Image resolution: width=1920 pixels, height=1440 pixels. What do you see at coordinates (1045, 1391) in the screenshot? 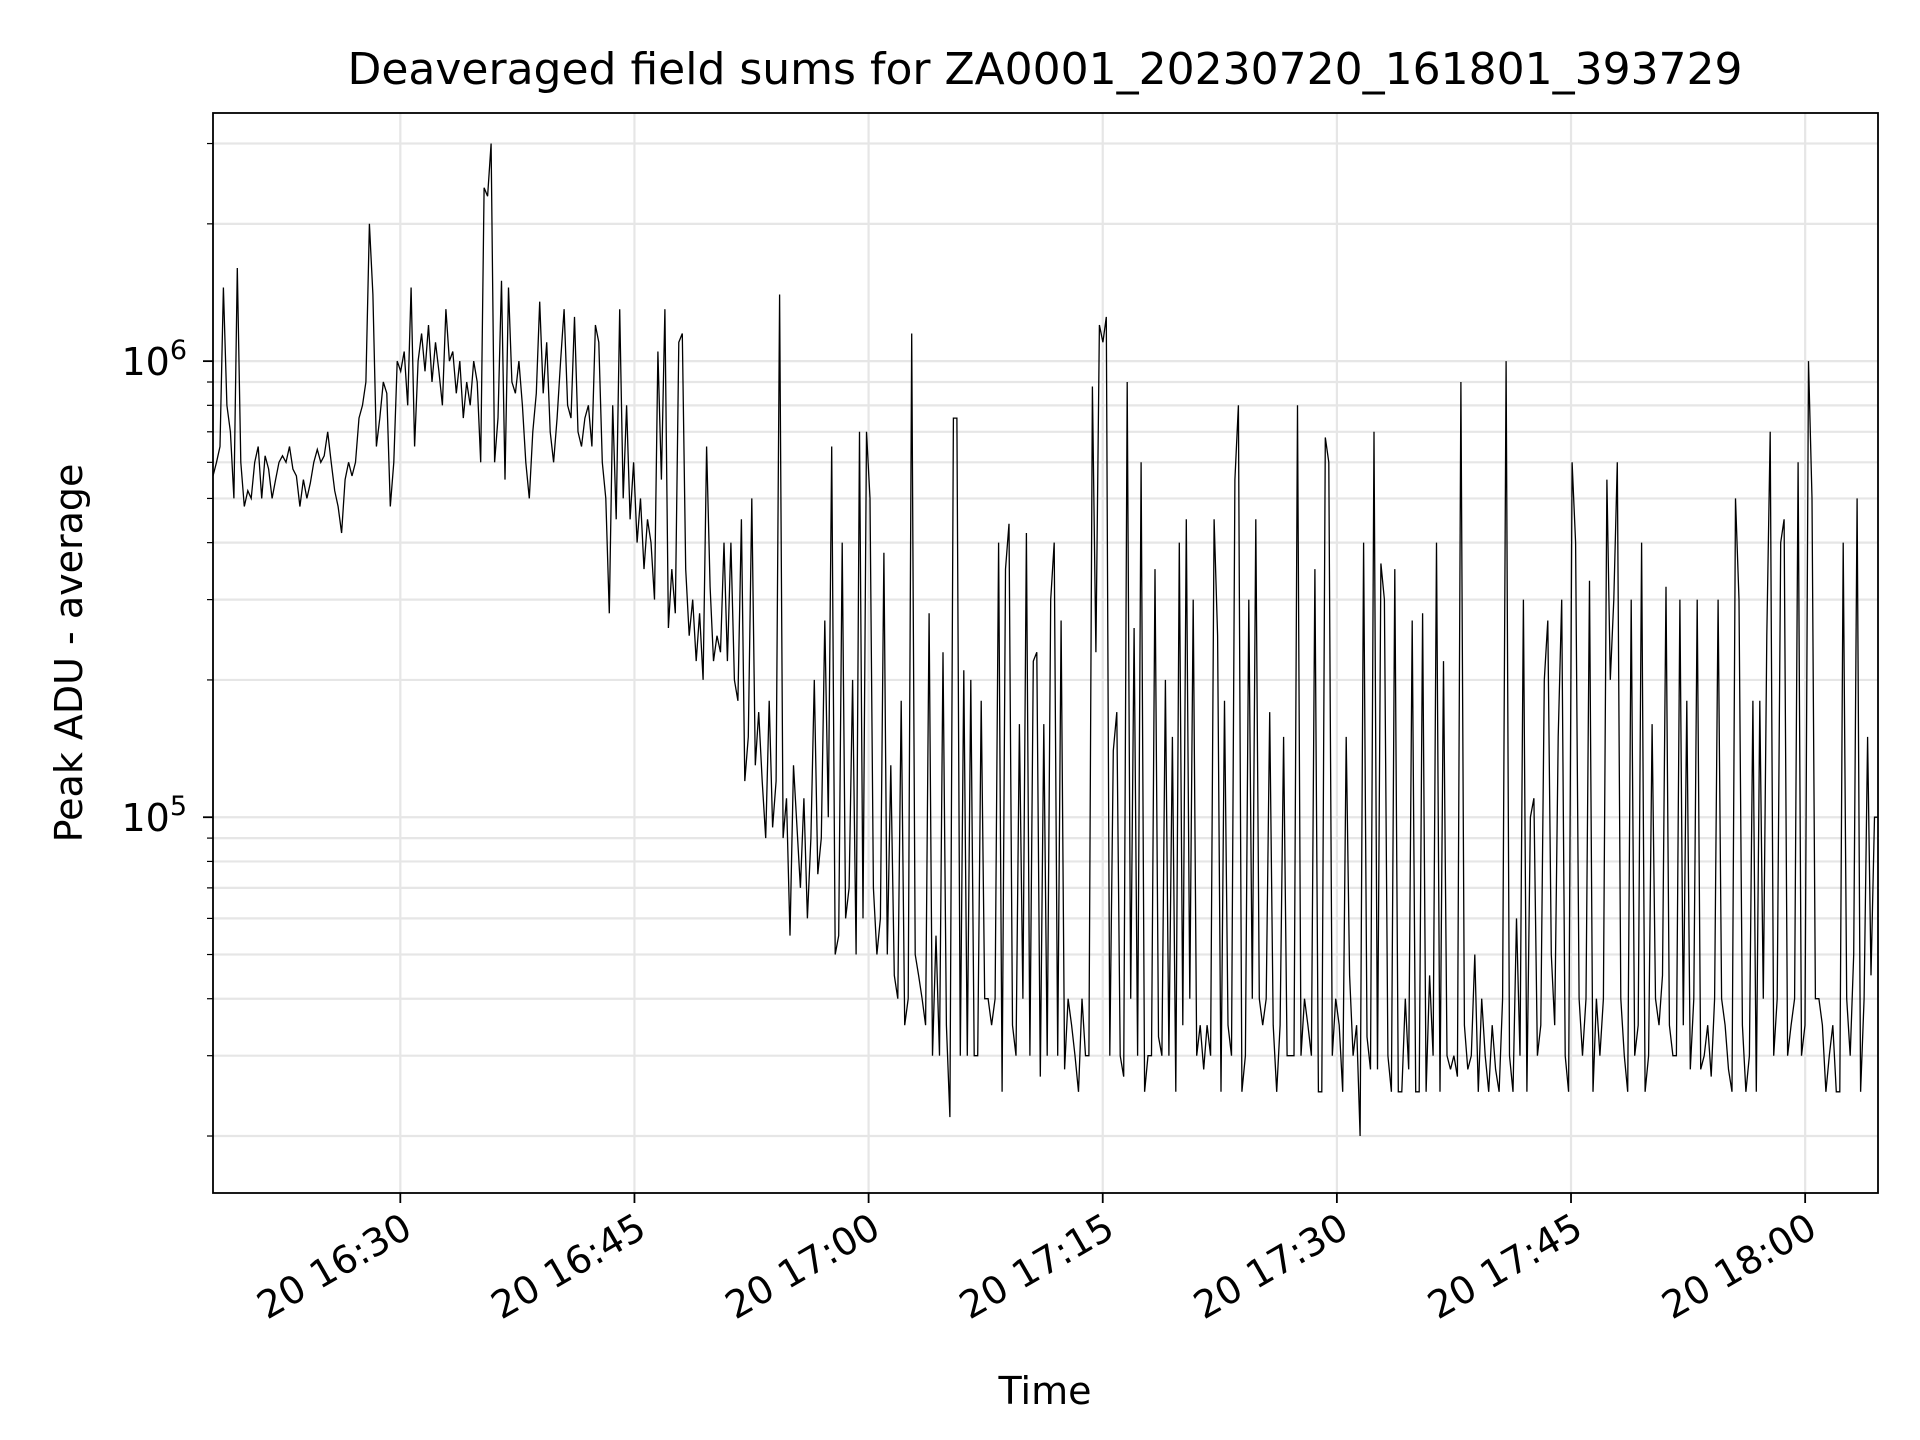
I see `x-axis-label: Time` at bounding box center [1045, 1391].